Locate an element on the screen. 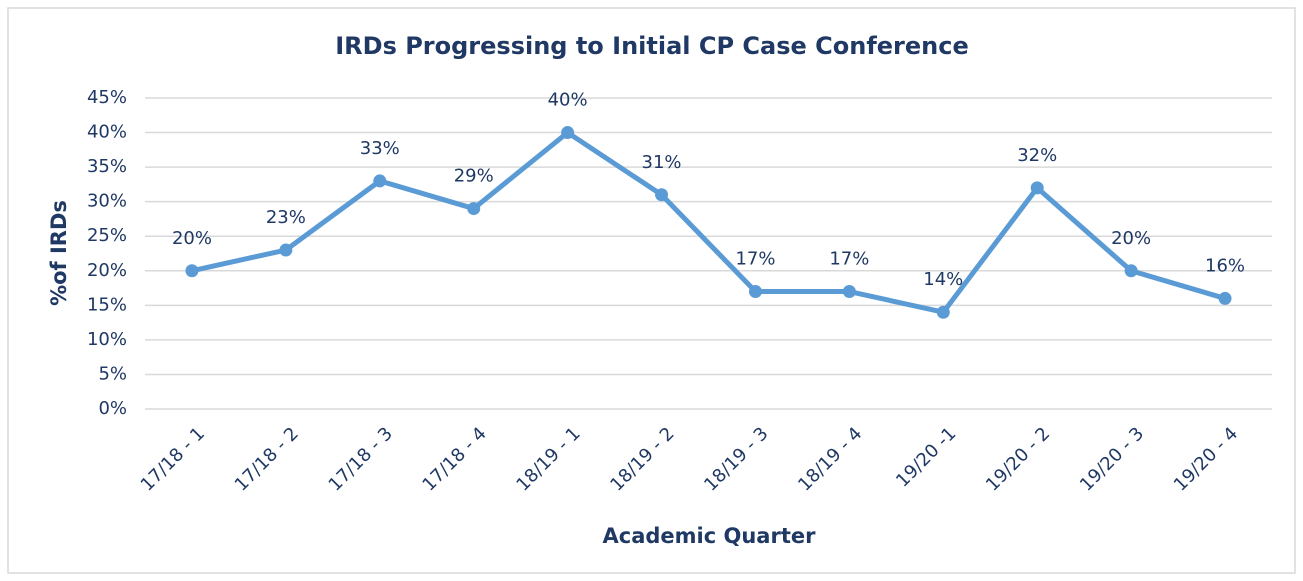 Image resolution: width=1303 pixels, height=581 pixels. data-label: 31% is located at coordinates (662, 162).